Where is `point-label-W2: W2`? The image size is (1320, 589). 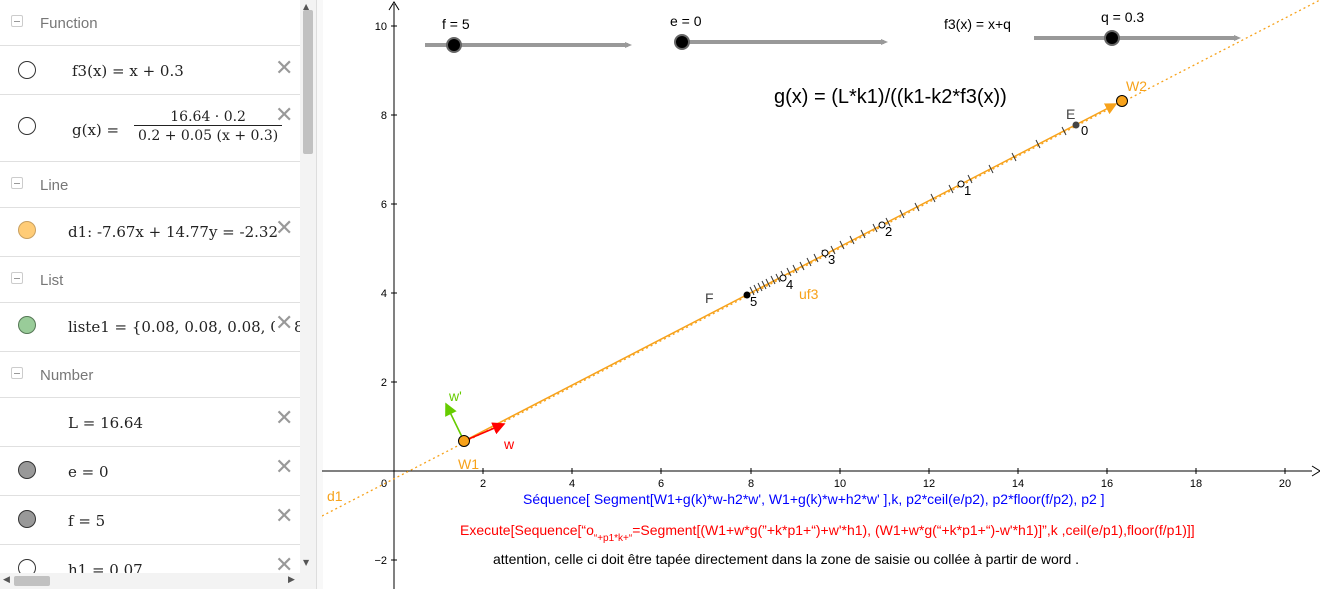 point-label-W2: W2 is located at coordinates (1136, 86).